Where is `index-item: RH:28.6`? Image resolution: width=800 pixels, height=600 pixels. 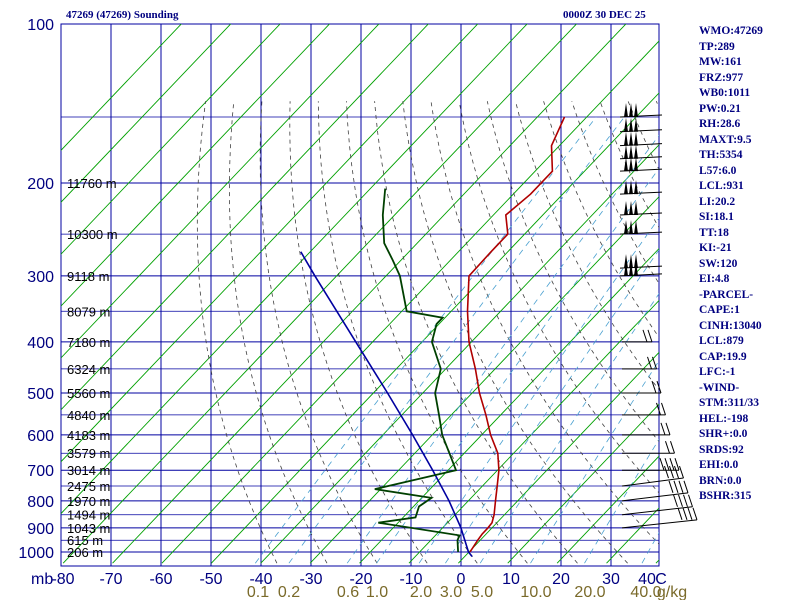
index-item: RH:28.6 is located at coordinates (720, 124).